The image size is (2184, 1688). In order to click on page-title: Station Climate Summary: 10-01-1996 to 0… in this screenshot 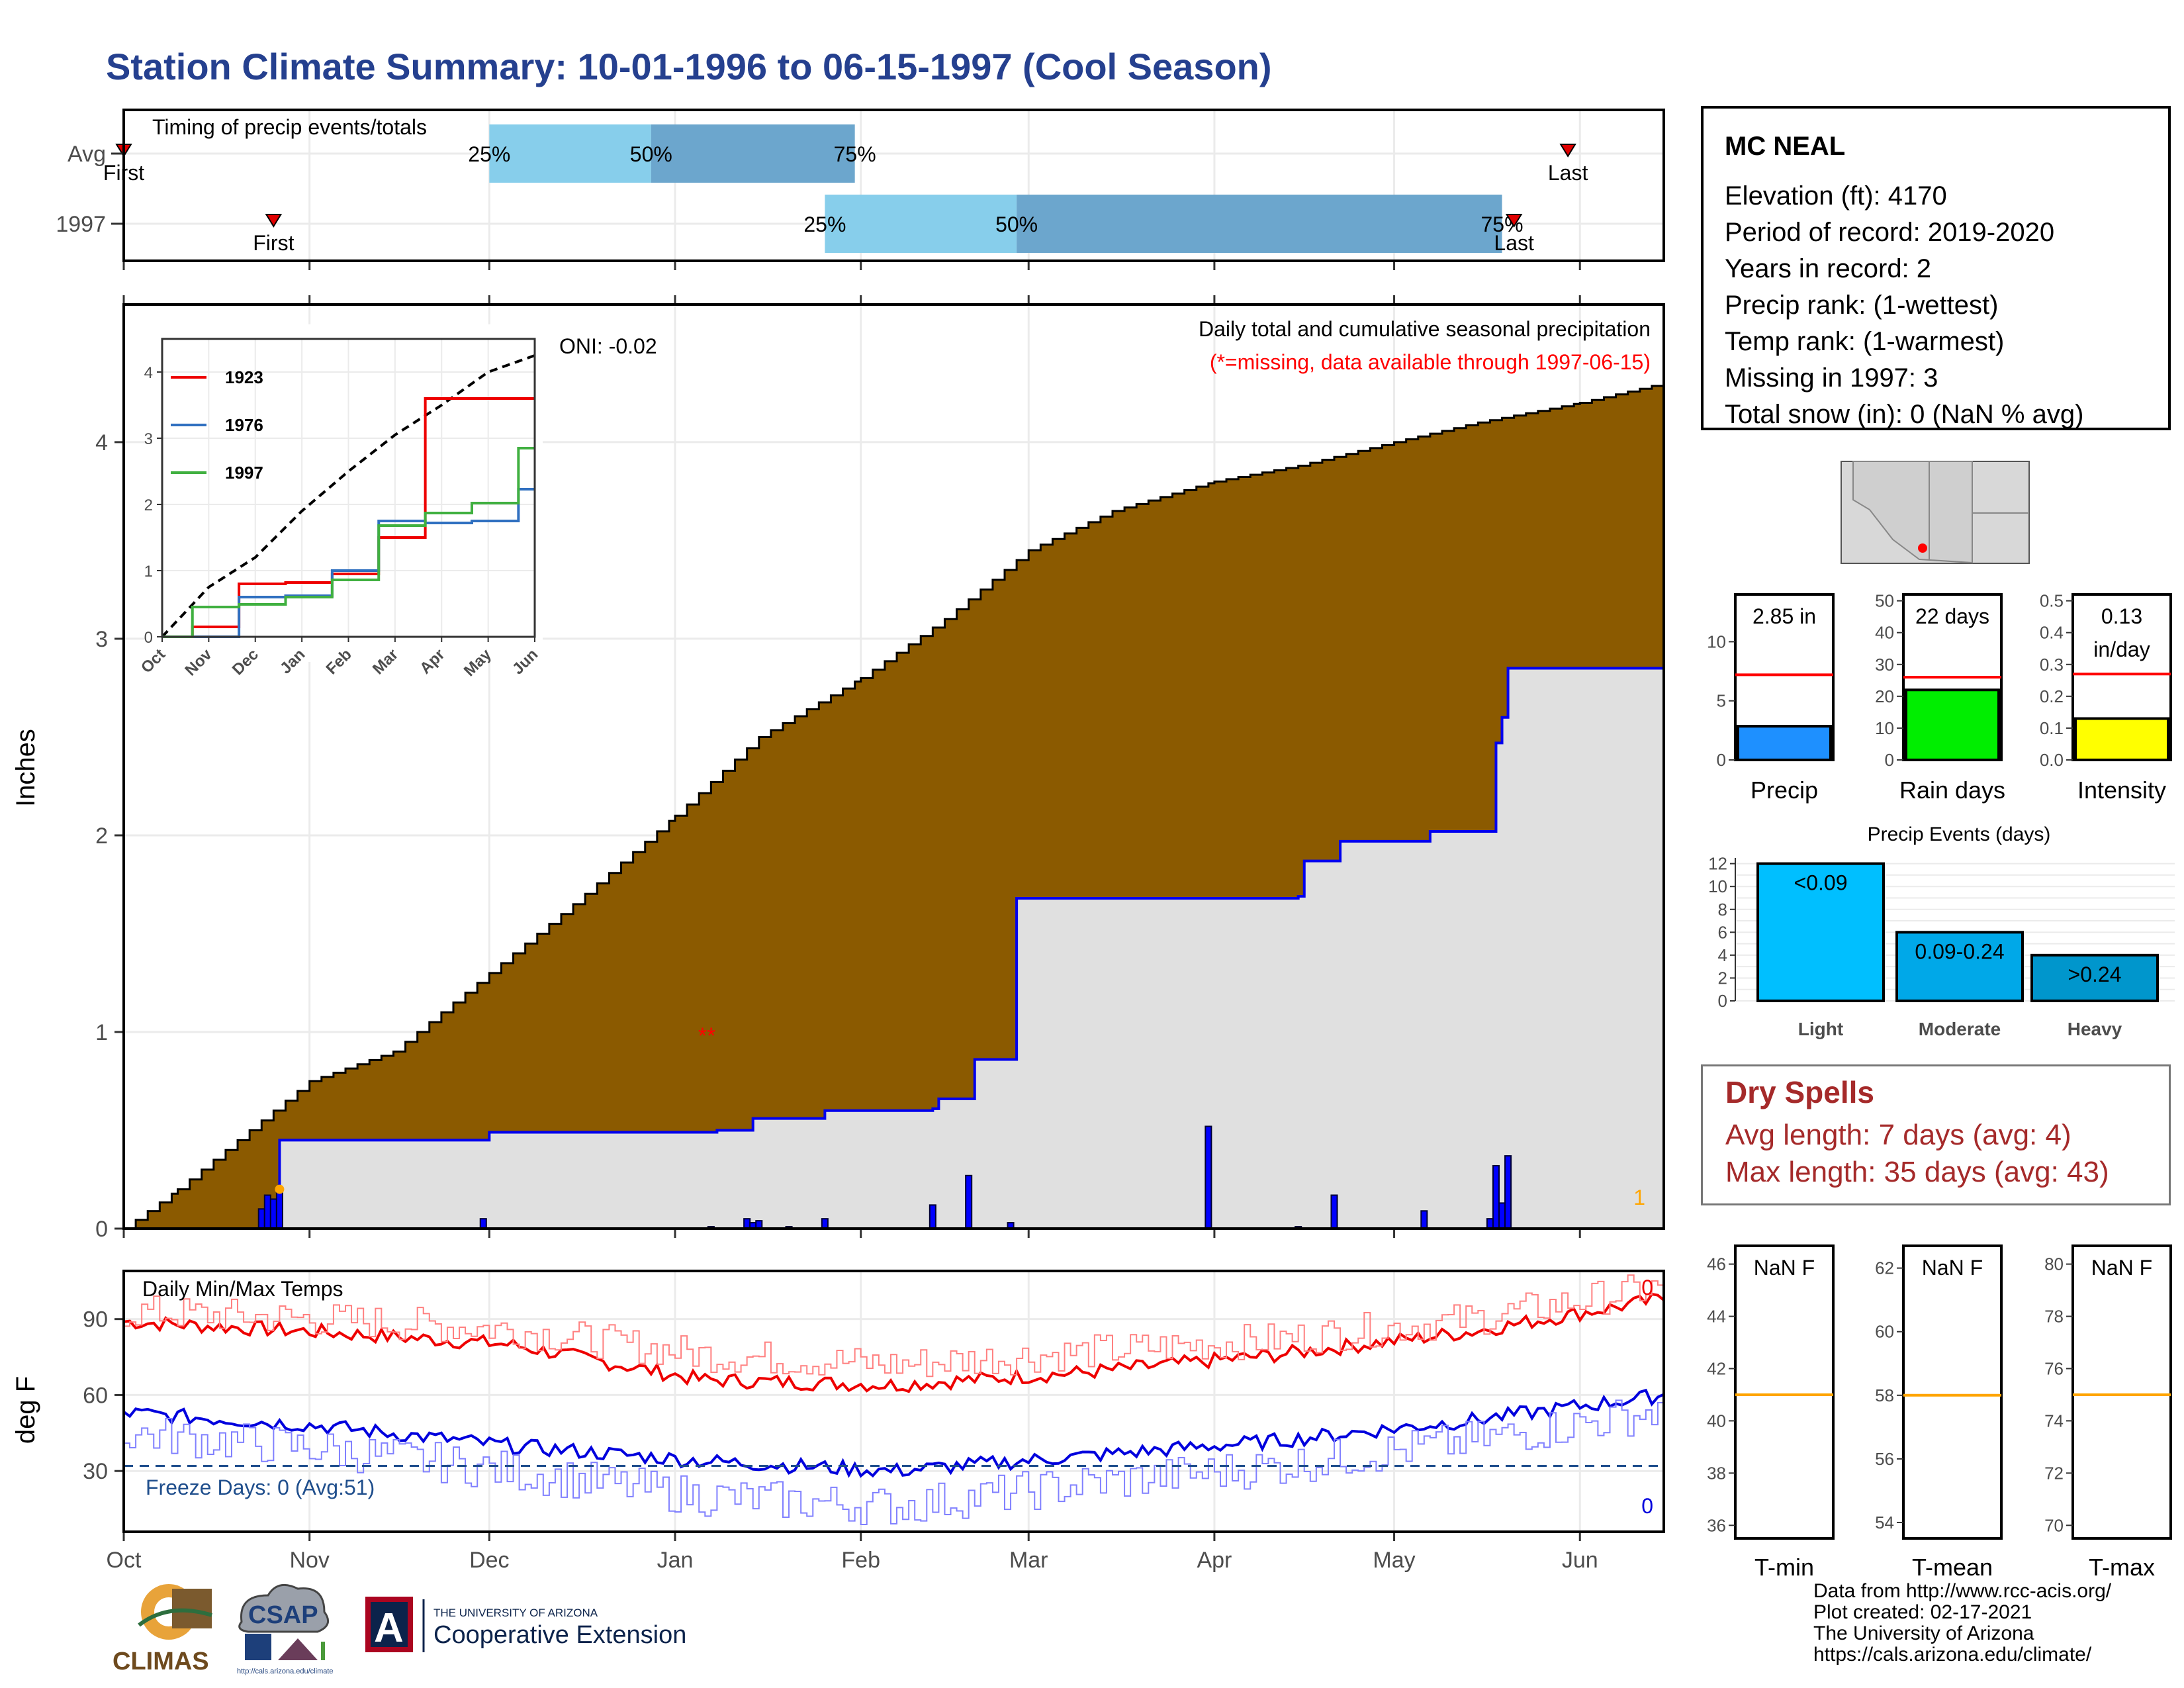, I will do `click(689, 66)`.